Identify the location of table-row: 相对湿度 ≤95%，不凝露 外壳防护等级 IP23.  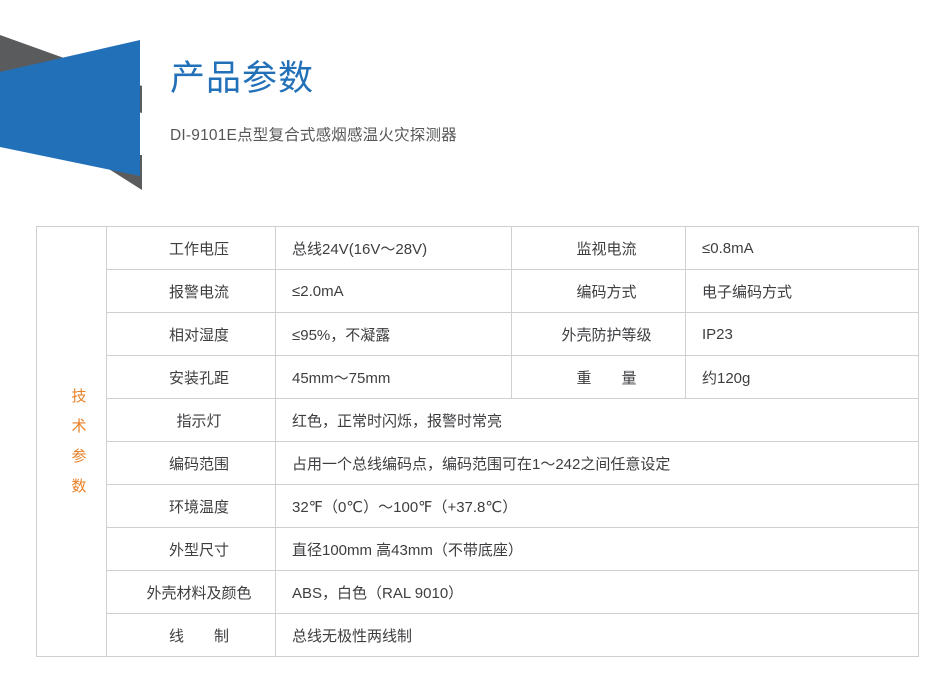
(478, 334).